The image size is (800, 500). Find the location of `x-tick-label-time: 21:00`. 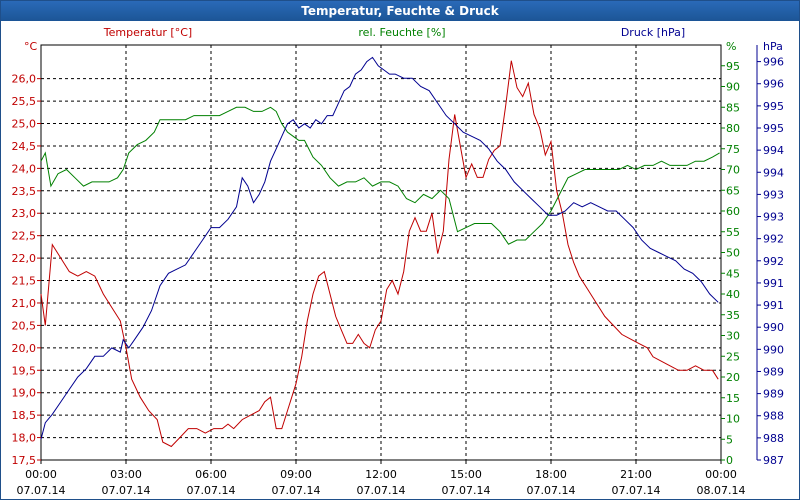

x-tick-label-time: 21:00 is located at coordinates (636, 474).